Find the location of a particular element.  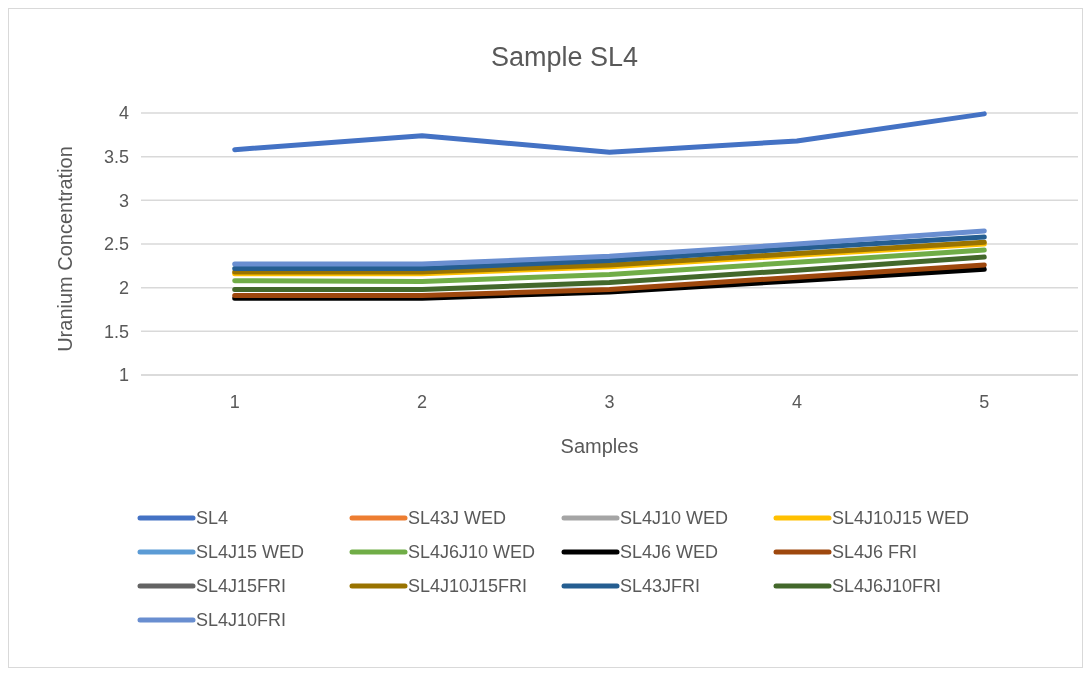

legend-label: SL43JFRI is located at coordinates (660, 586).